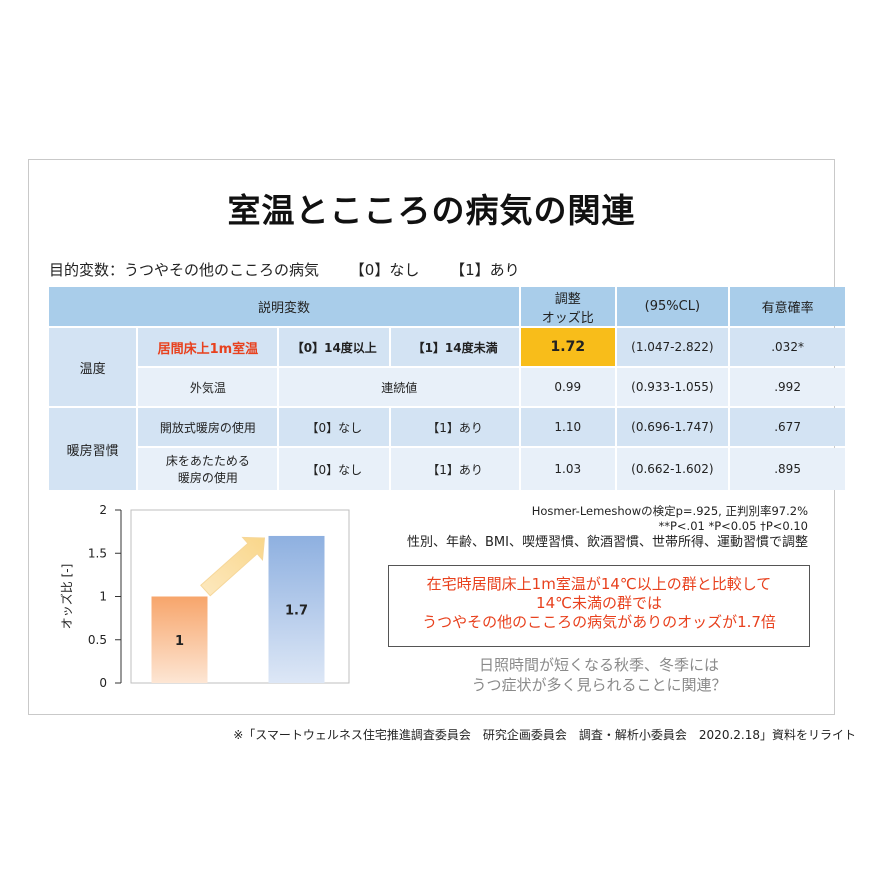 The height and width of the screenshot is (880, 880). Describe the element at coordinates (431, 210) in the screenshot. I see `page-title: 室温とこころの病気の関連` at that location.